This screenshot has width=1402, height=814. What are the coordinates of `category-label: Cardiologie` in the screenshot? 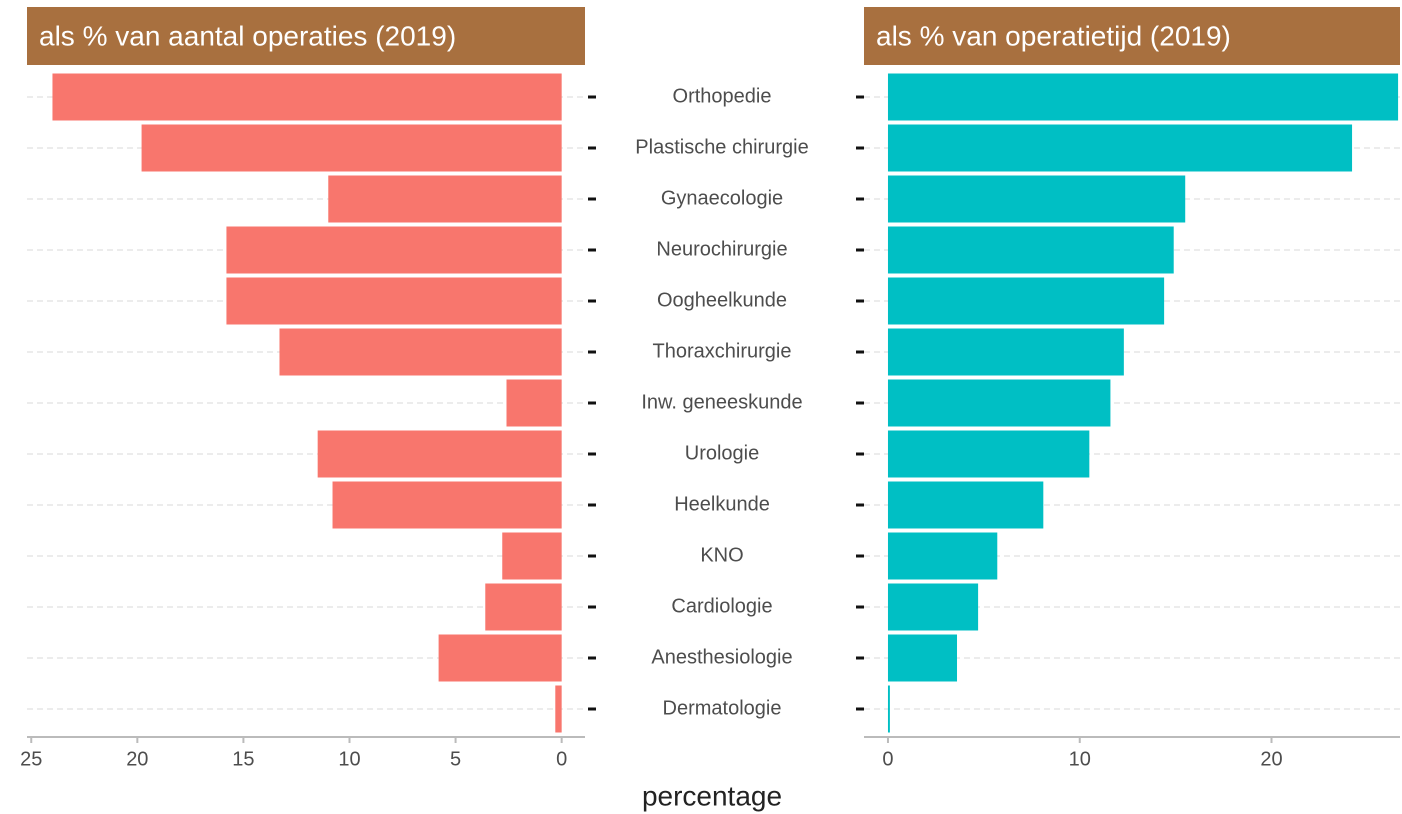 It's located at (721, 606).